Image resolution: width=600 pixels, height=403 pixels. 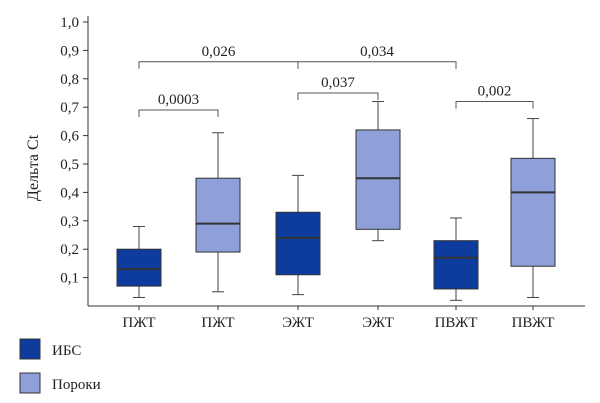 I want to click on significance-bracket: 0,037, so click(x=338, y=87).